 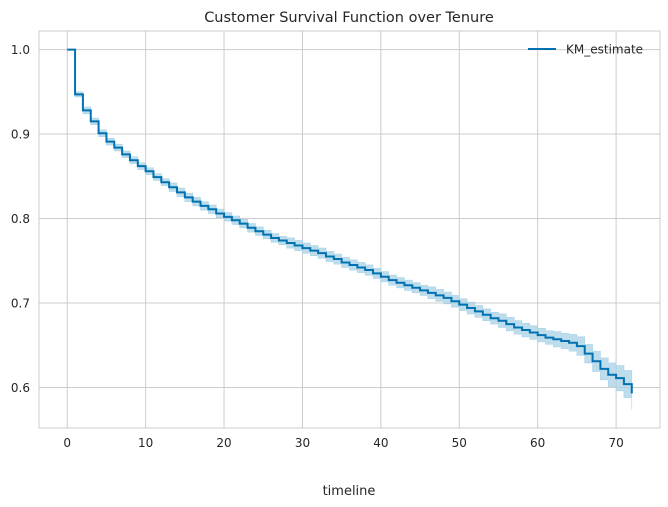 What do you see at coordinates (459, 443) in the screenshot?
I see `x-tick-label: 50` at bounding box center [459, 443].